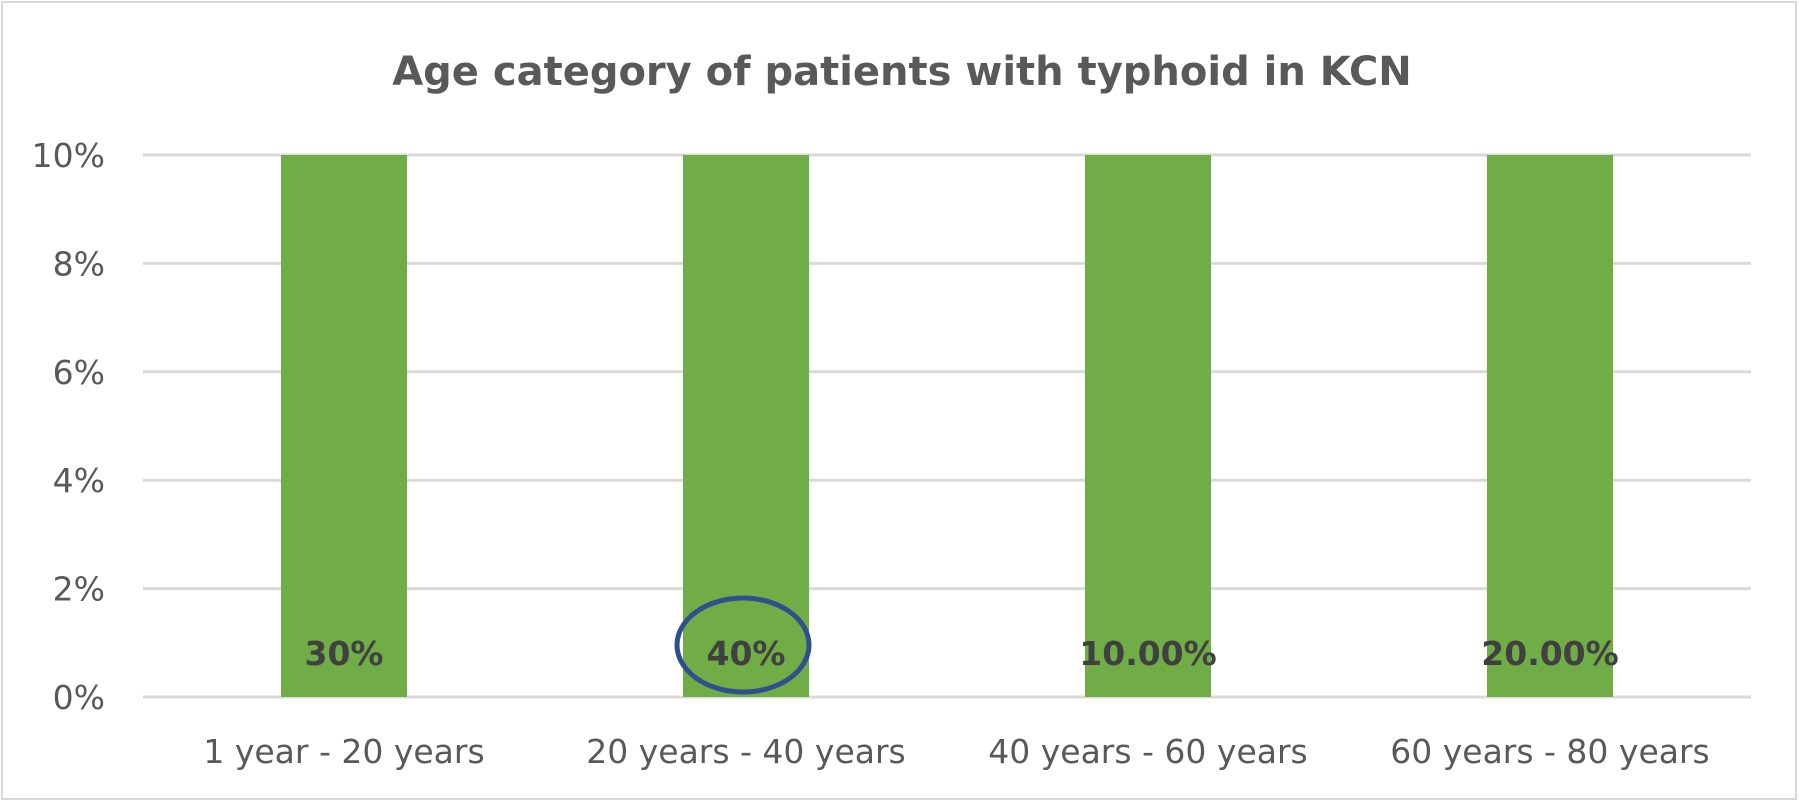  Describe the element at coordinates (68, 155) in the screenshot. I see `y-tick-label: 10%` at that location.